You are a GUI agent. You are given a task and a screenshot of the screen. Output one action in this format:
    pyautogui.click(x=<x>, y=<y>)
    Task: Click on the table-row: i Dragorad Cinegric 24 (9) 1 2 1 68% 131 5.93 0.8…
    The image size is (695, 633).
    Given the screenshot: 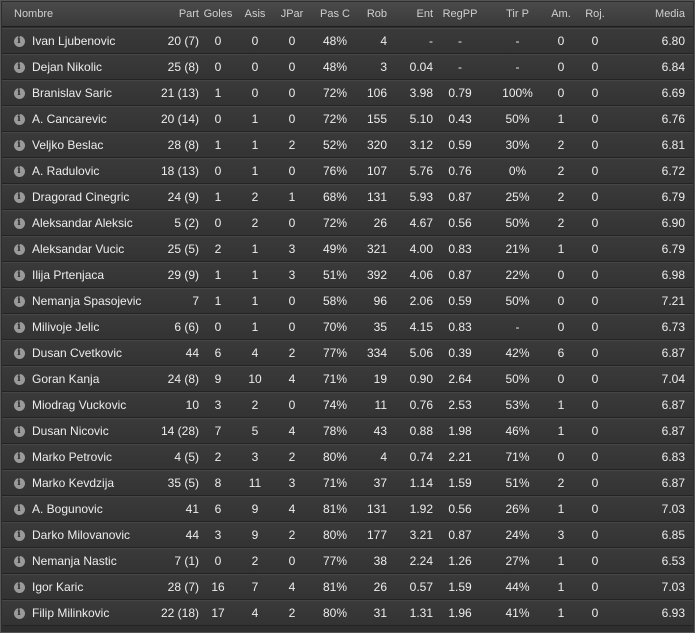 What is the action you would take?
    pyautogui.click(x=347, y=197)
    